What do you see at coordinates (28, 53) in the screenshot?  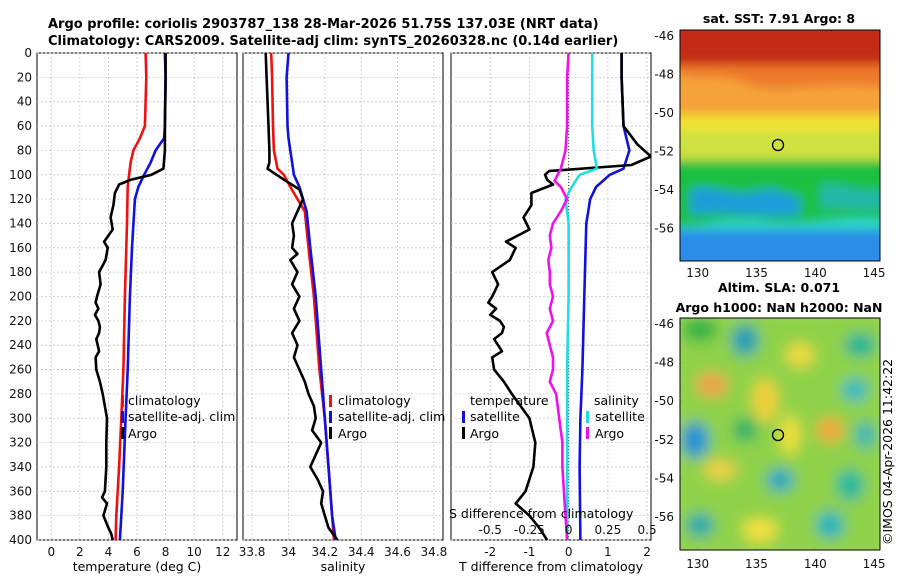 I see `y-tick-label: 0` at bounding box center [28, 53].